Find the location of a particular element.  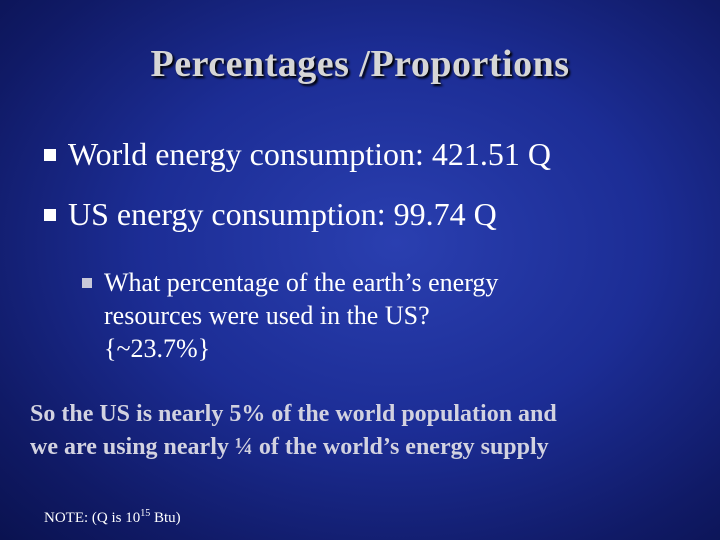

note-suffix: Btu) is located at coordinates (165, 518).